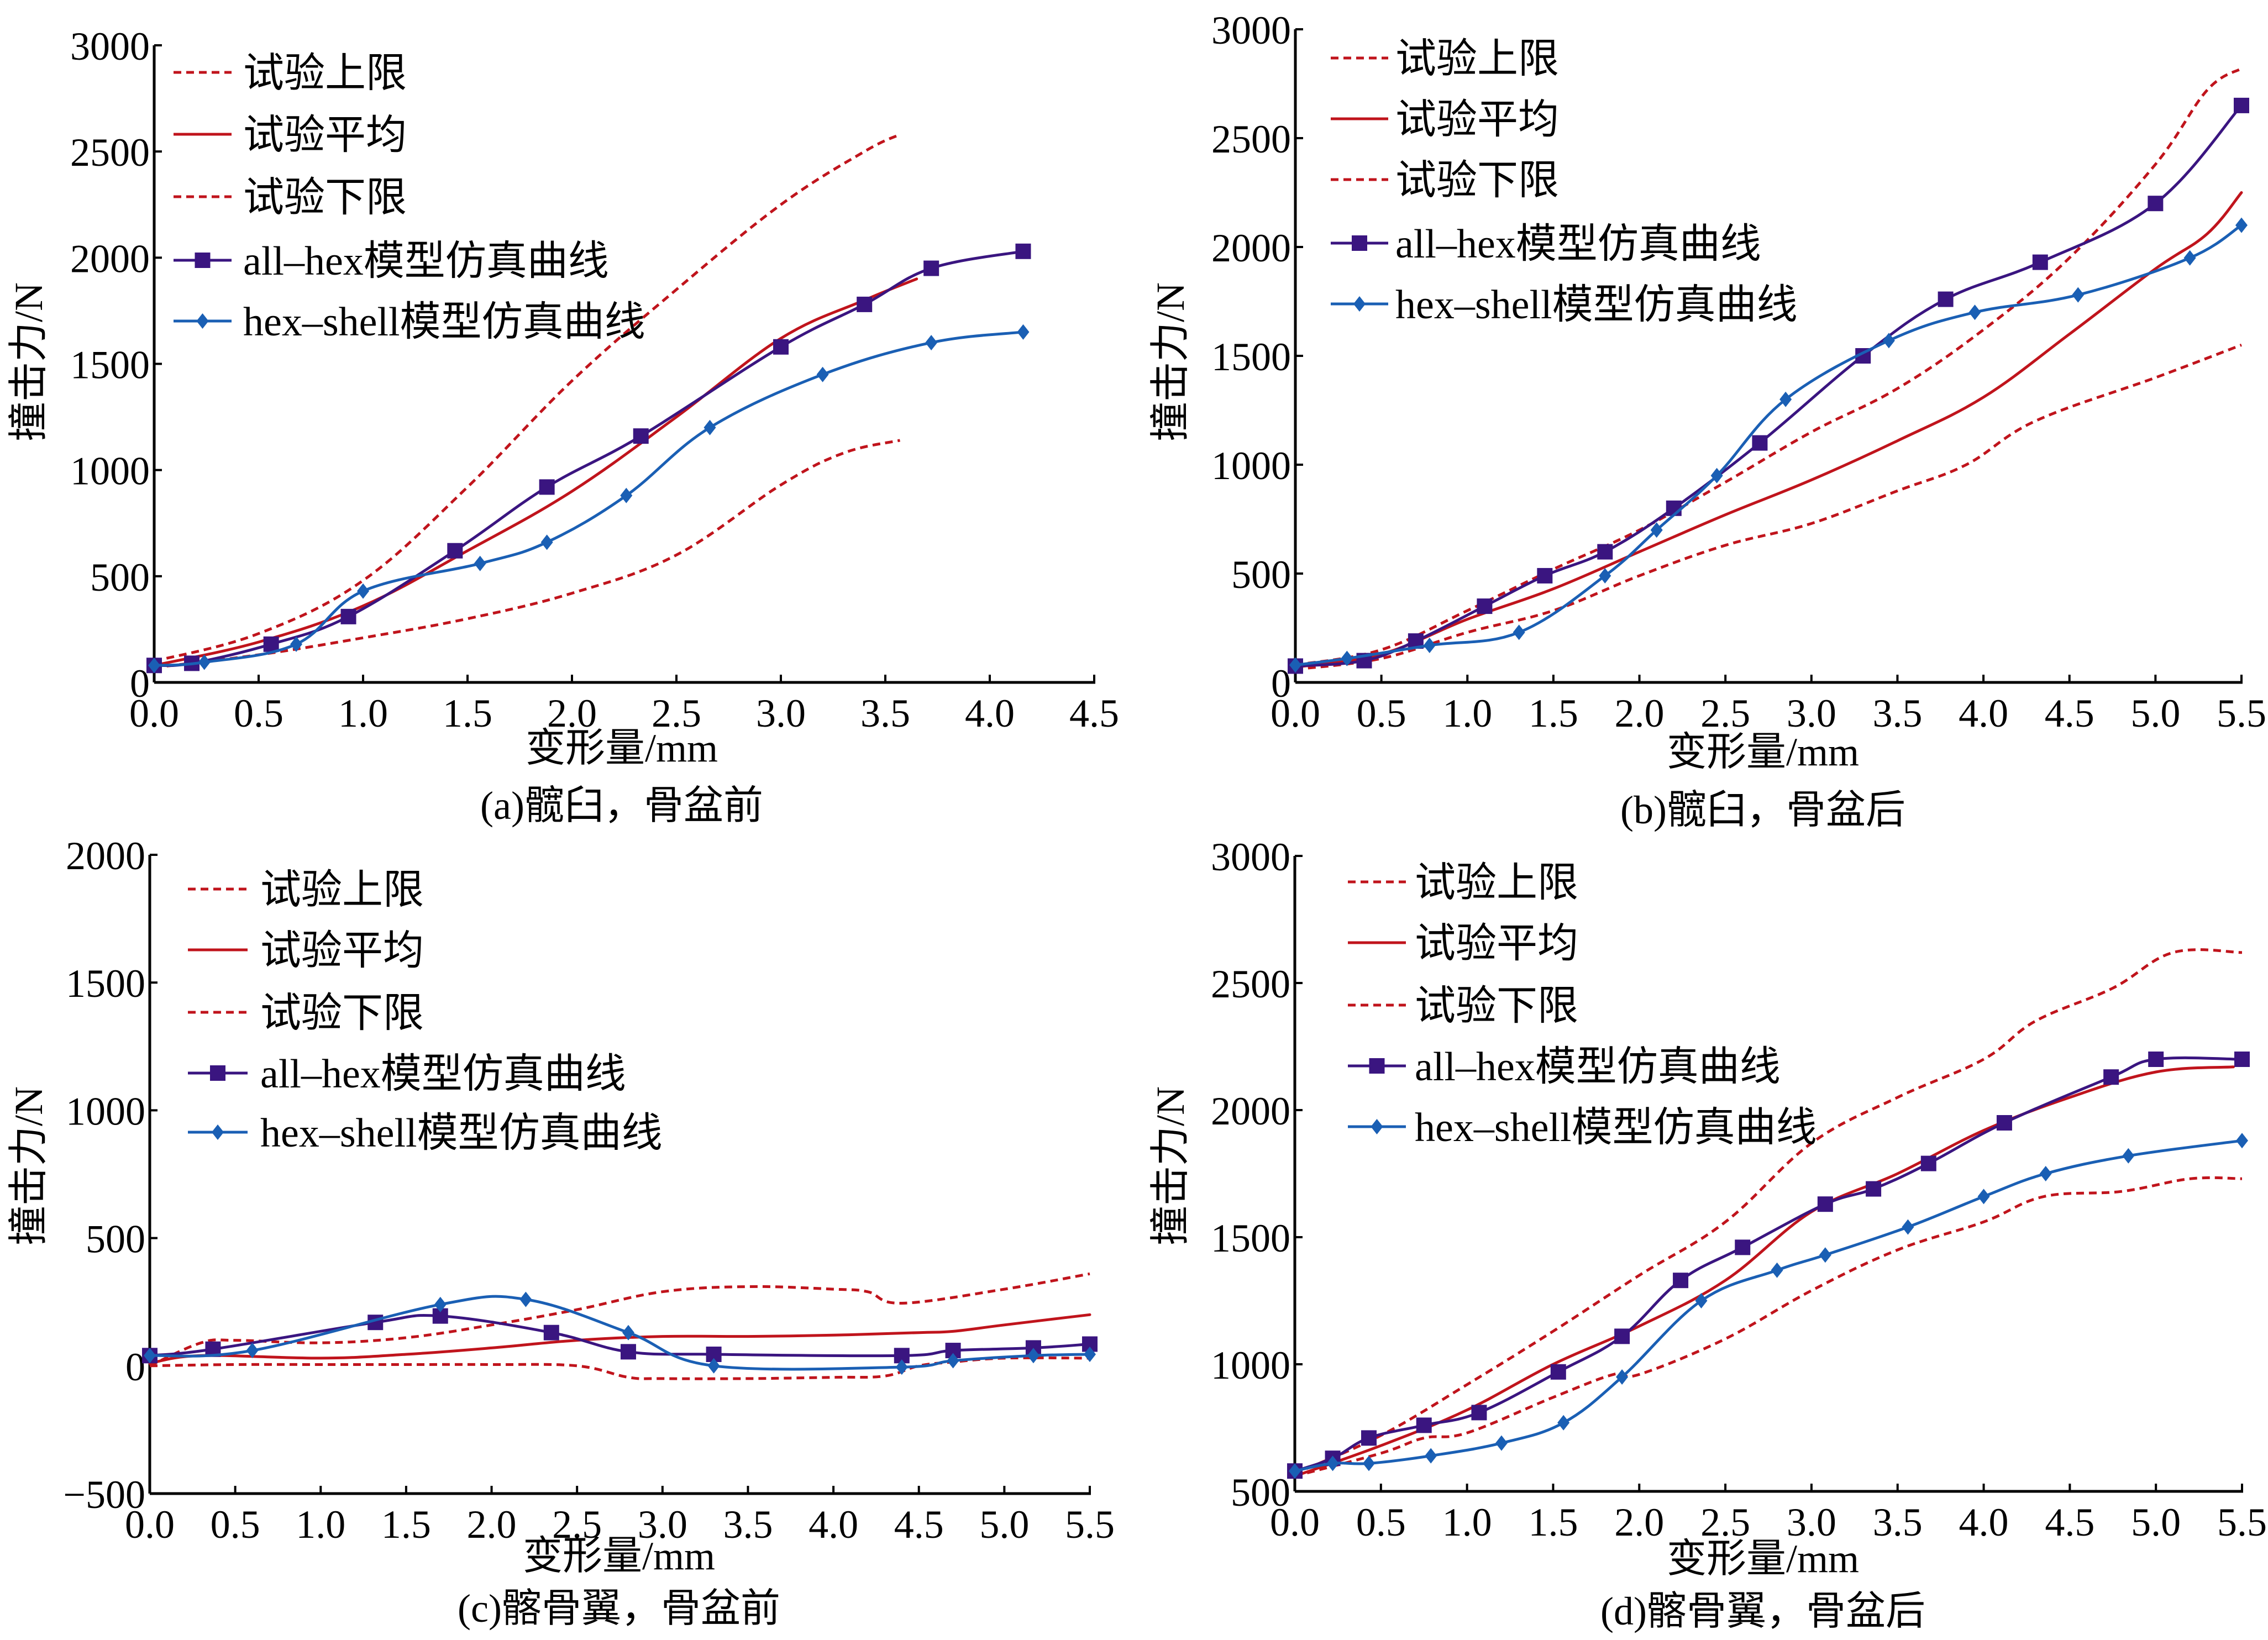 This screenshot has width=2268, height=1640. Describe the element at coordinates (110, 258) in the screenshot. I see `y-tick-label: 2000` at that location.